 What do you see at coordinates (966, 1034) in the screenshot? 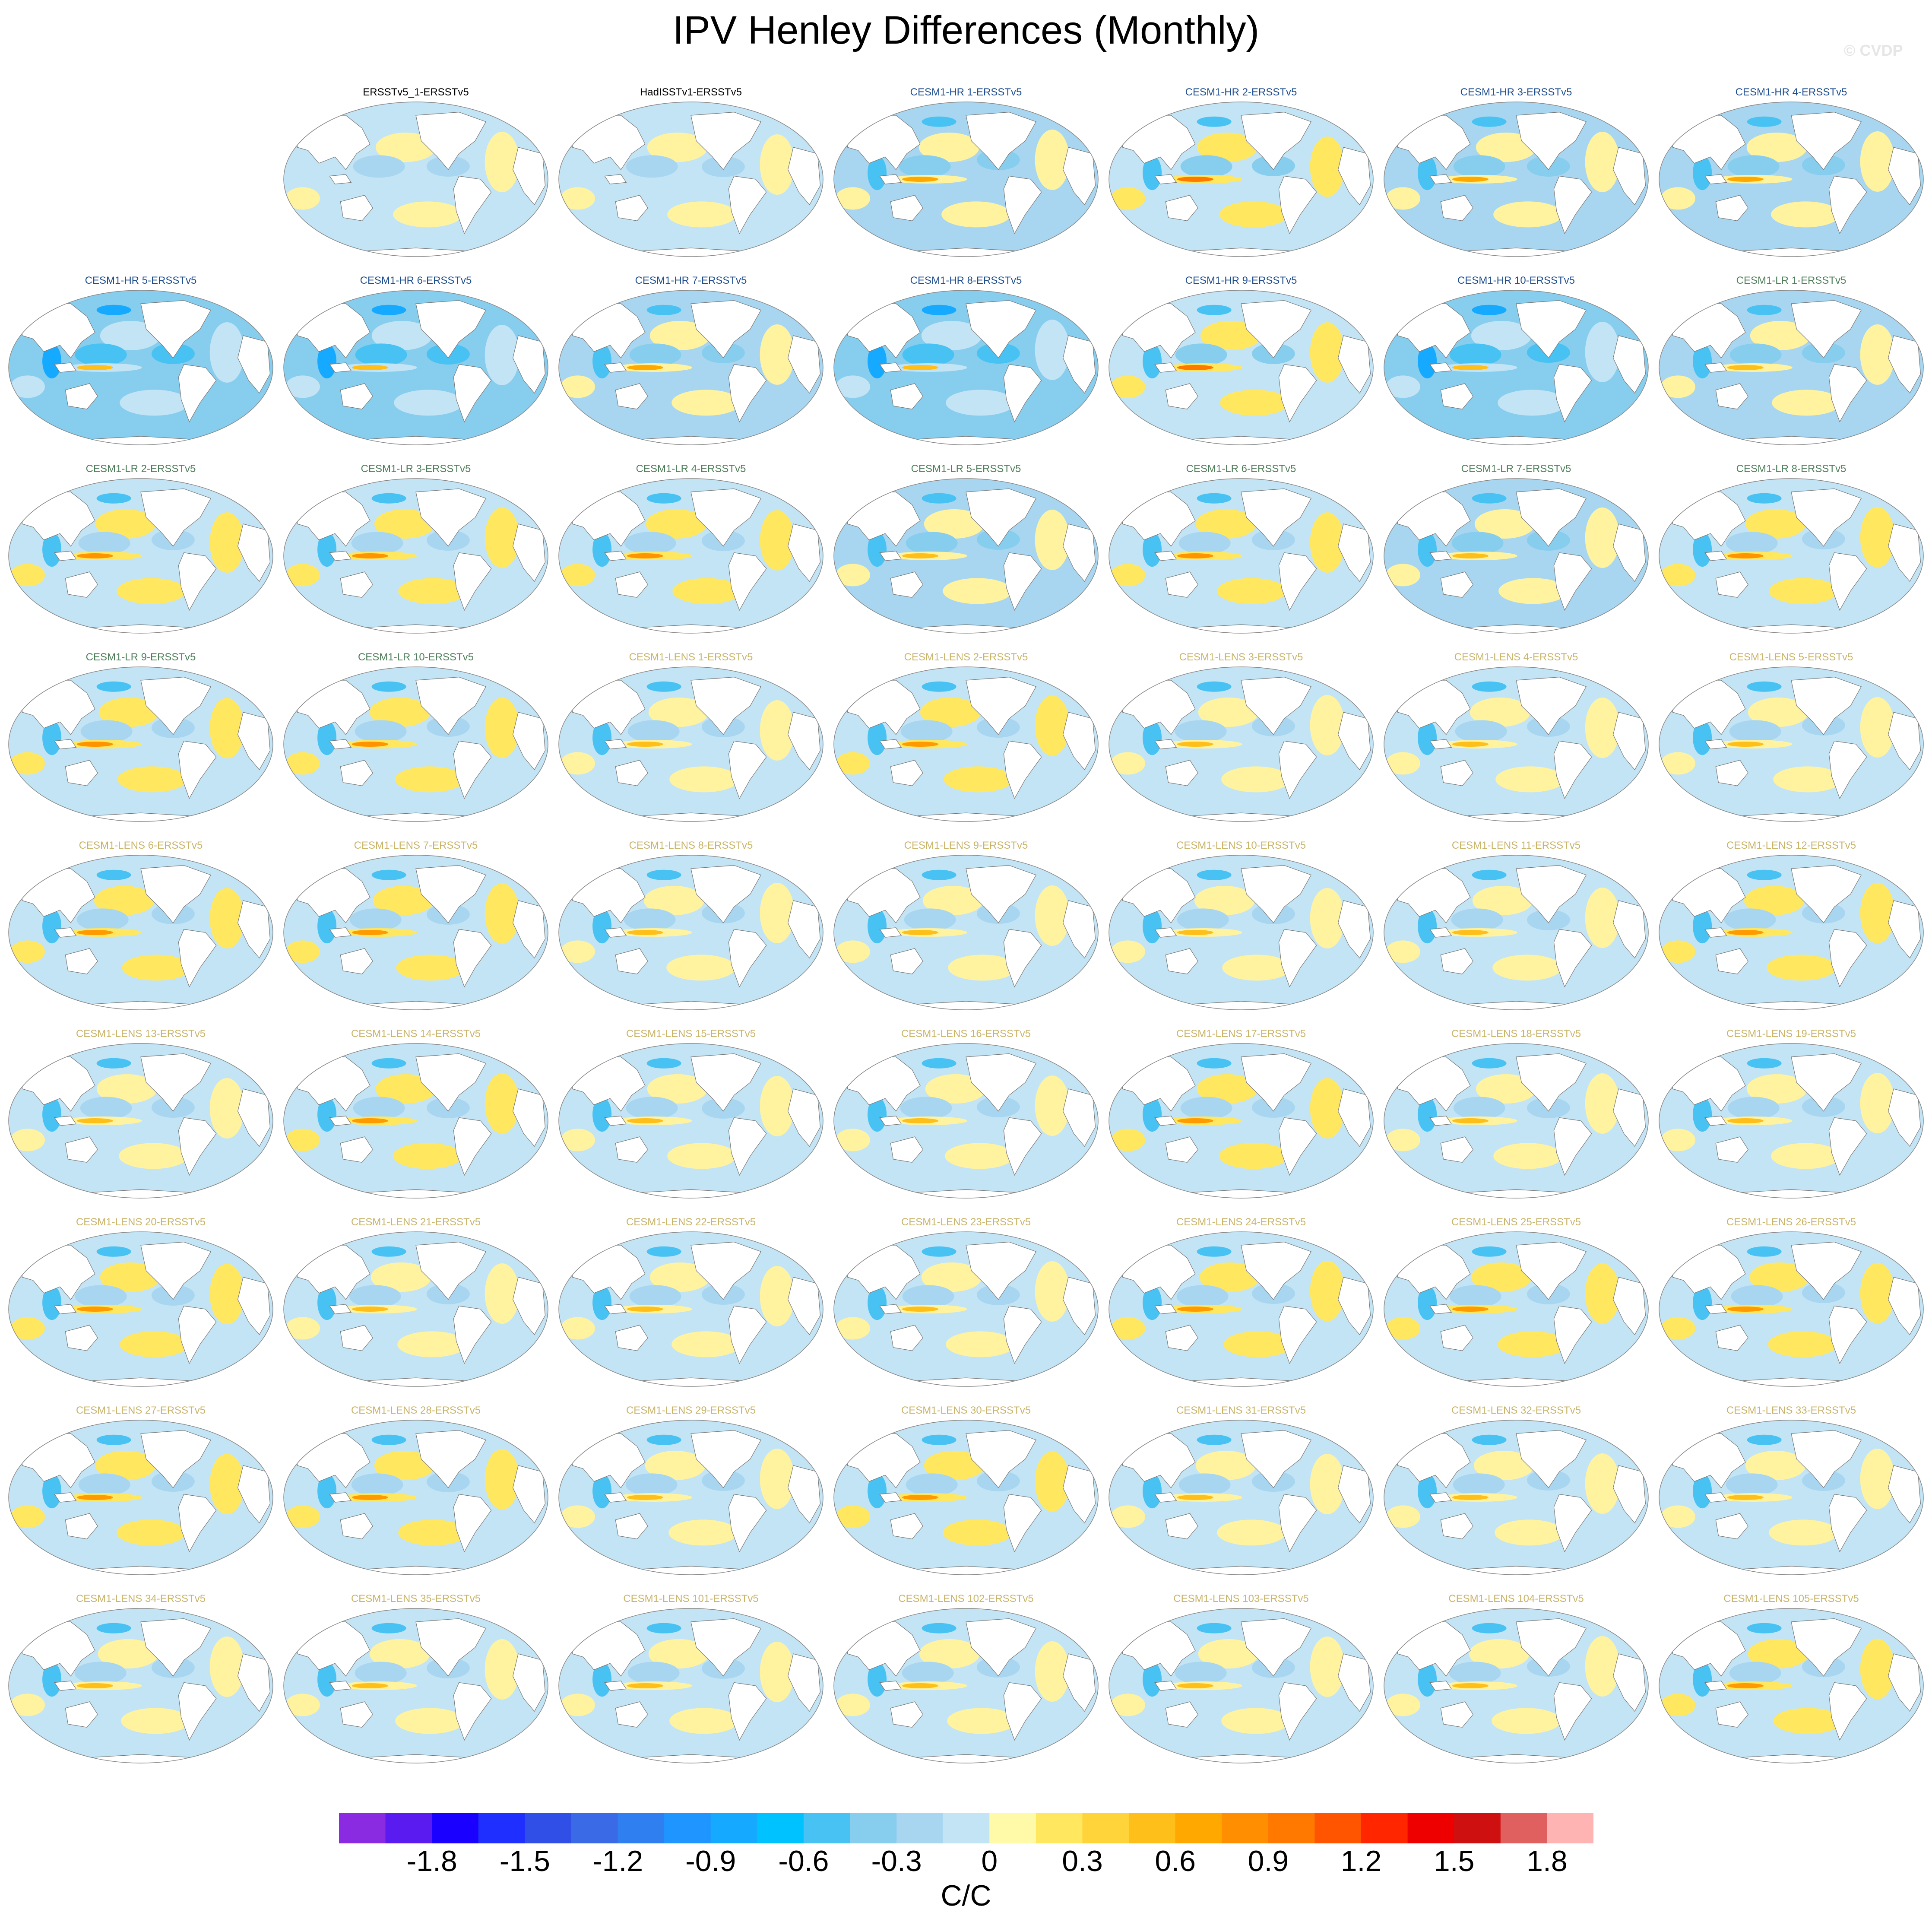
I see `panel-title: CESM1-LENS 16-ERSSTv5` at bounding box center [966, 1034].